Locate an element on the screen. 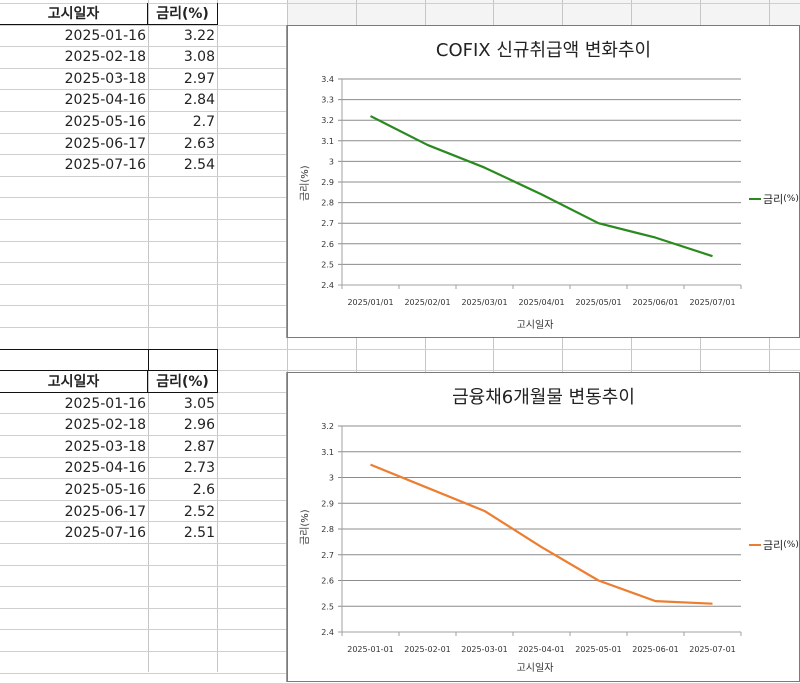 The height and width of the screenshot is (683, 800). svg-text: 2025-07-01 is located at coordinates (712, 649).